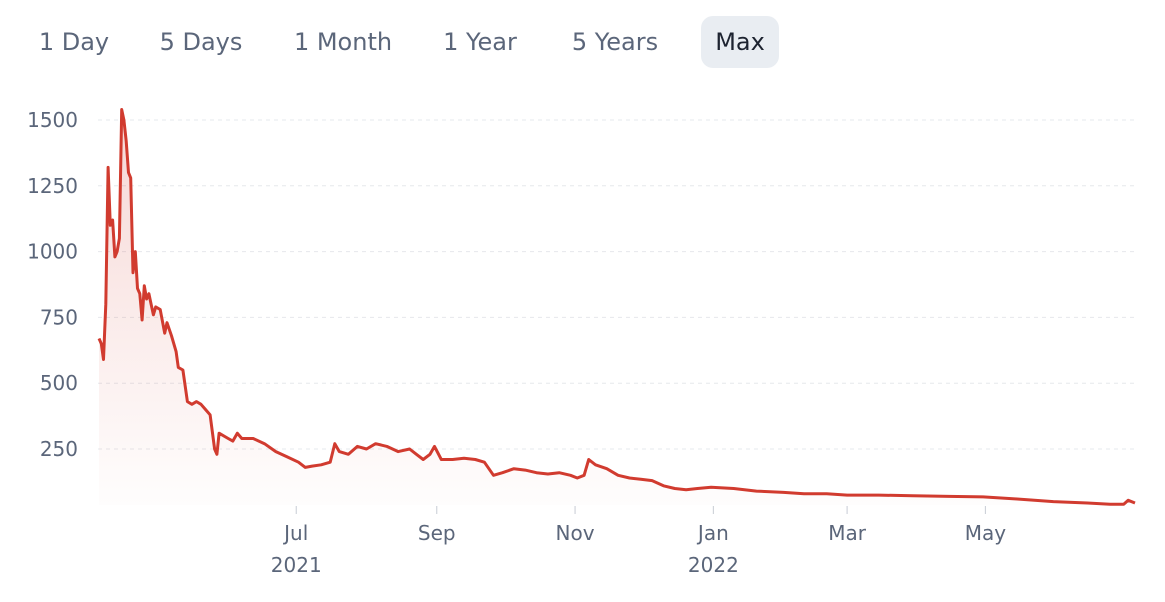  I want to click on range-max-button: Max, so click(740, 42).